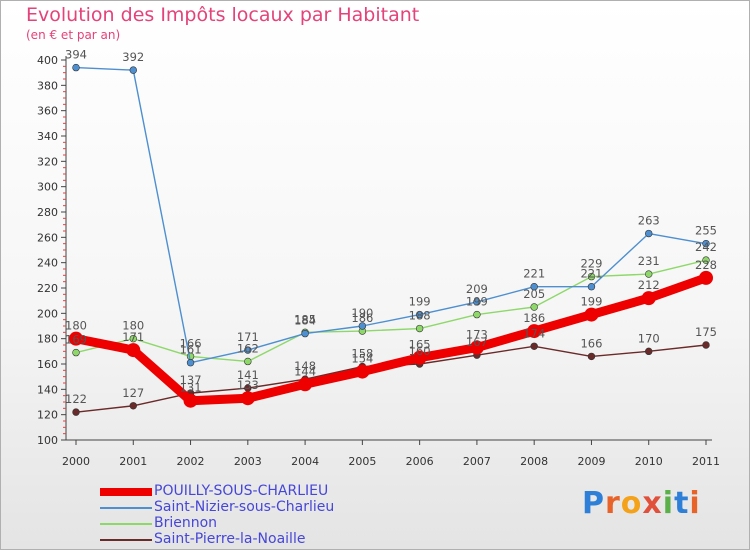 This screenshot has width=750, height=550. Describe the element at coordinates (47, 263) in the screenshot. I see `y-tick-label: 240` at that location.